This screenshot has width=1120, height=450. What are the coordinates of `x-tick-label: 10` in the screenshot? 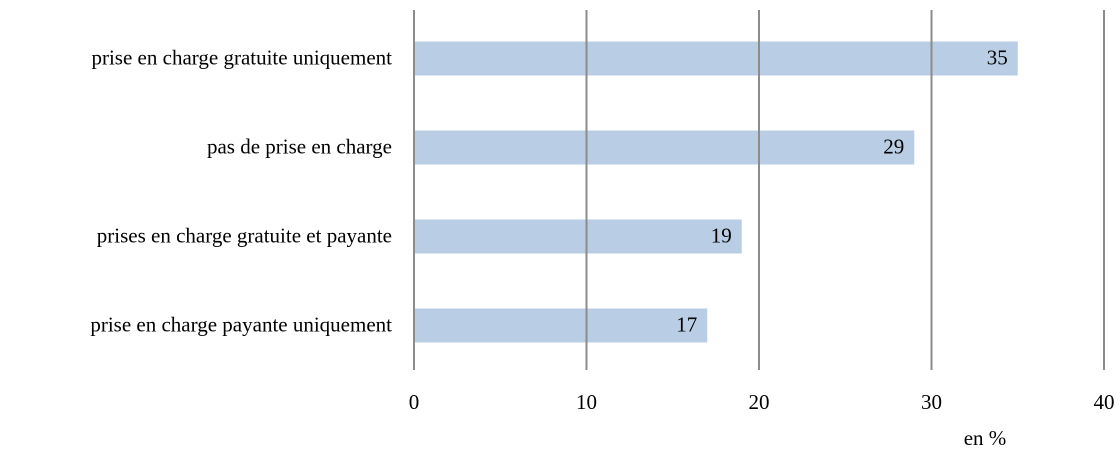 It's located at (586, 402).